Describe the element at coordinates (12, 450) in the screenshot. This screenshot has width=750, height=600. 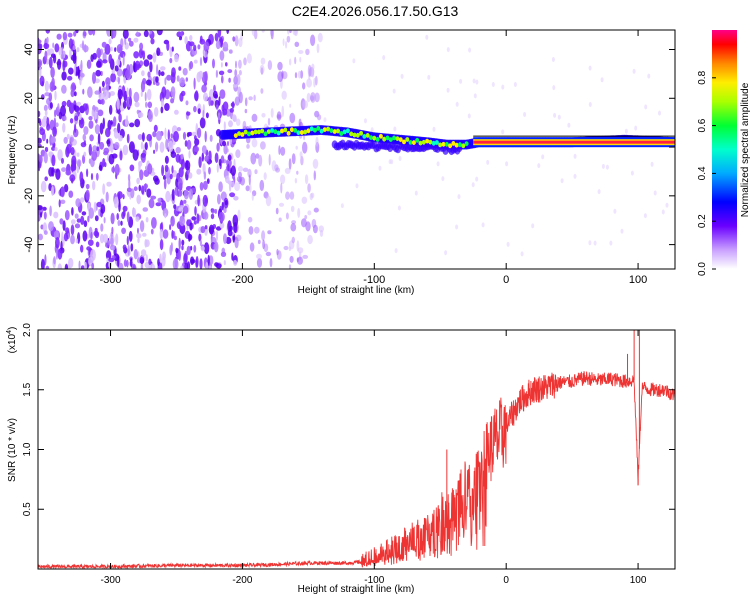
I see `snr-ylabel: SNR (10 * v/v)` at that location.